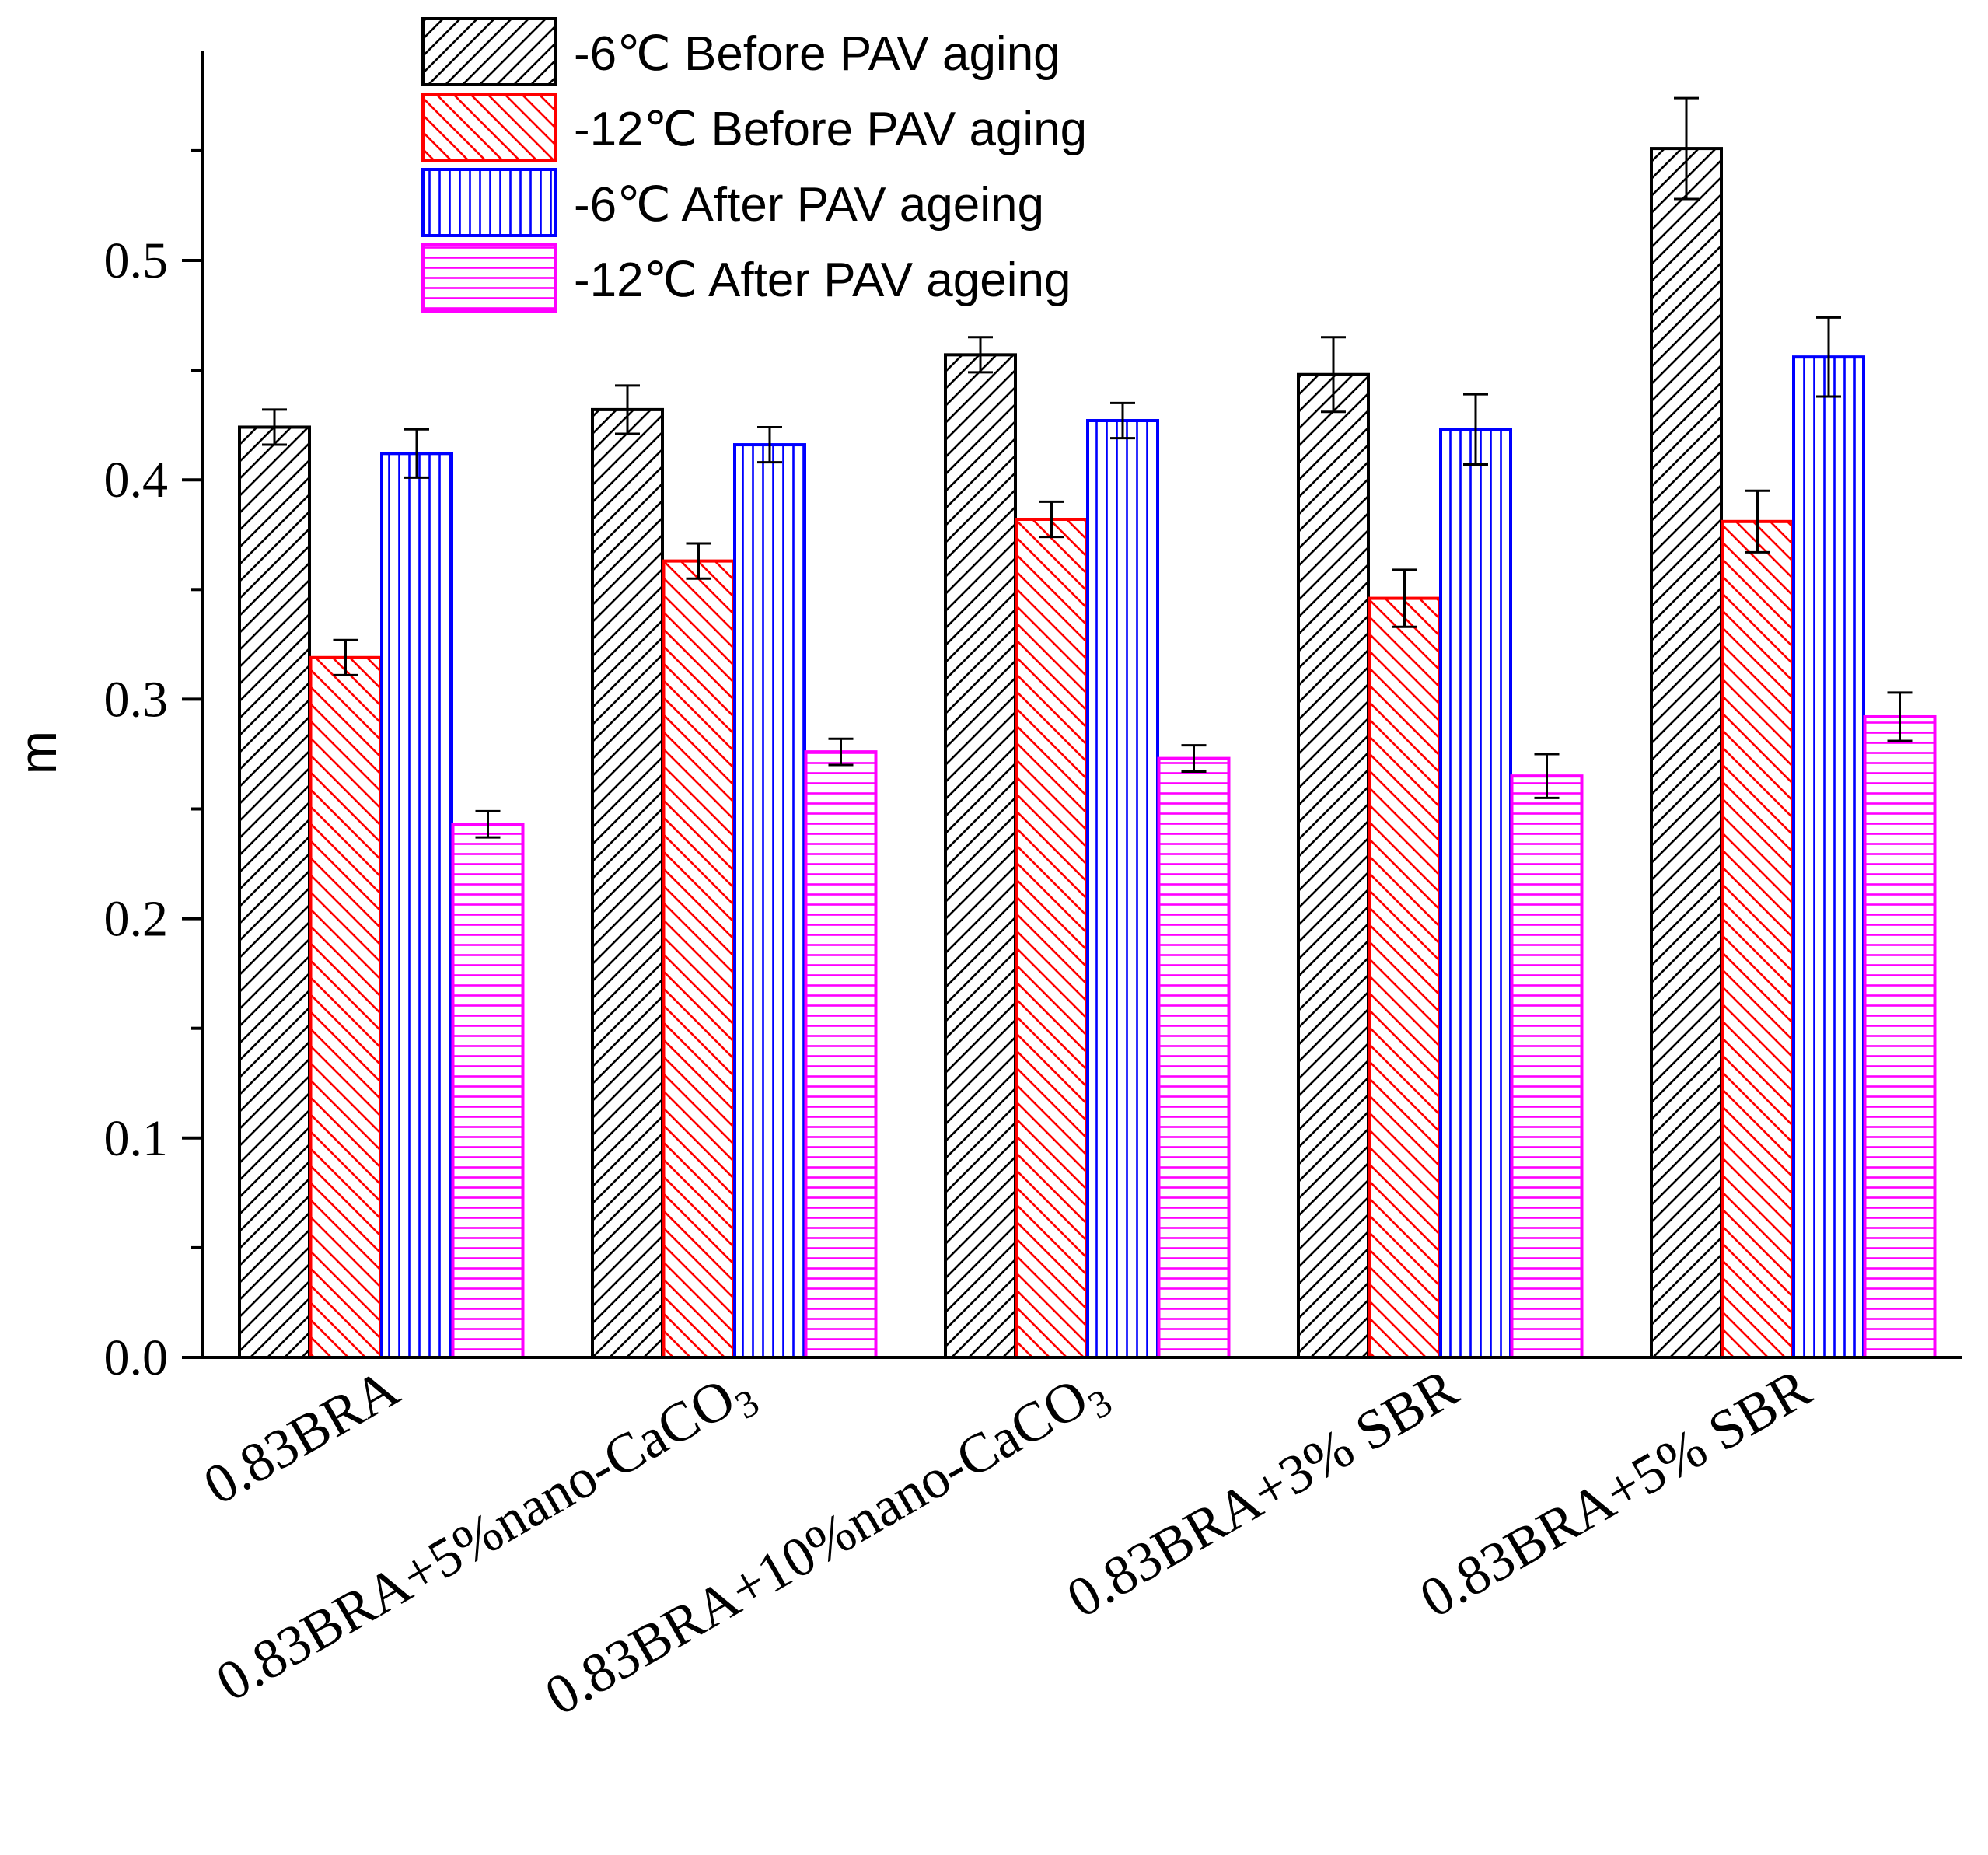  I want to click on bar-4-0-83bra-5-sbr, so click(1900, 1036).